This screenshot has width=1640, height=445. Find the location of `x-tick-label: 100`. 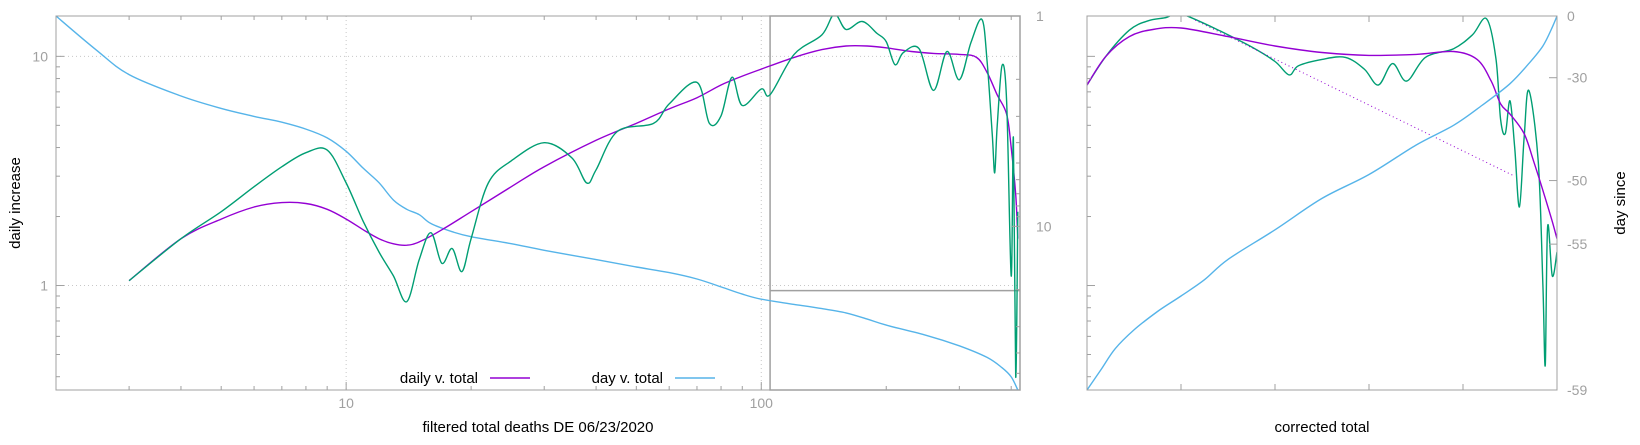

x-tick-label: 100 is located at coordinates (762, 403).